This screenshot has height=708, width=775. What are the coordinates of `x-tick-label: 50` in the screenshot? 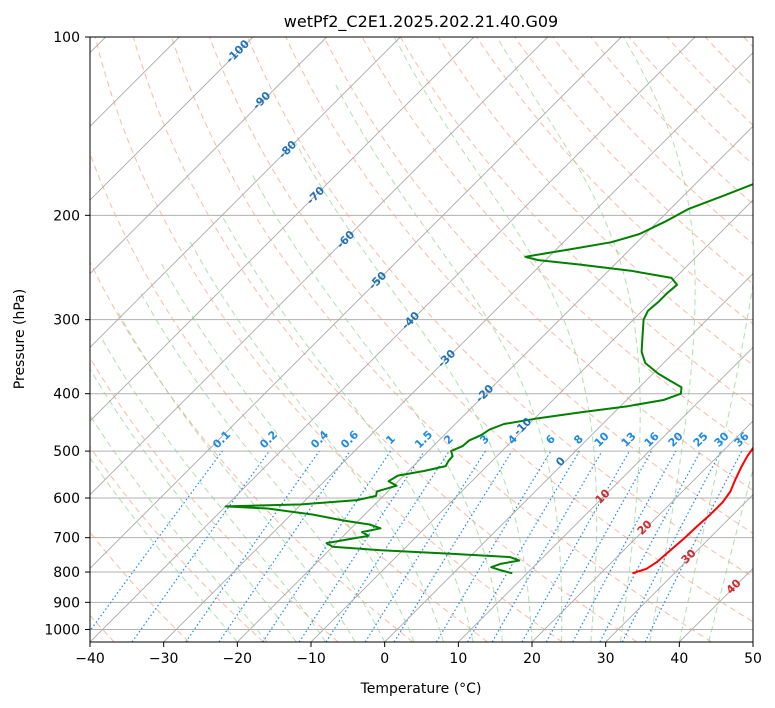 It's located at (753, 659).